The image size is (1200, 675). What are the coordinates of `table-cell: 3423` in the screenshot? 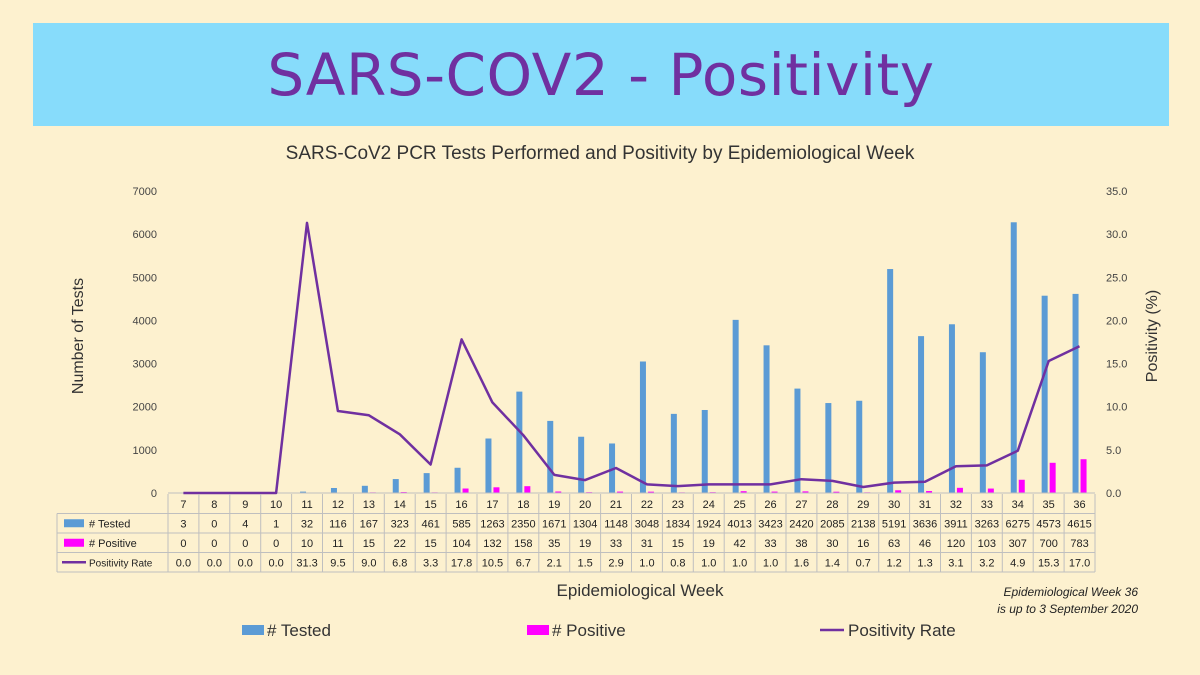 It's located at (770, 524).